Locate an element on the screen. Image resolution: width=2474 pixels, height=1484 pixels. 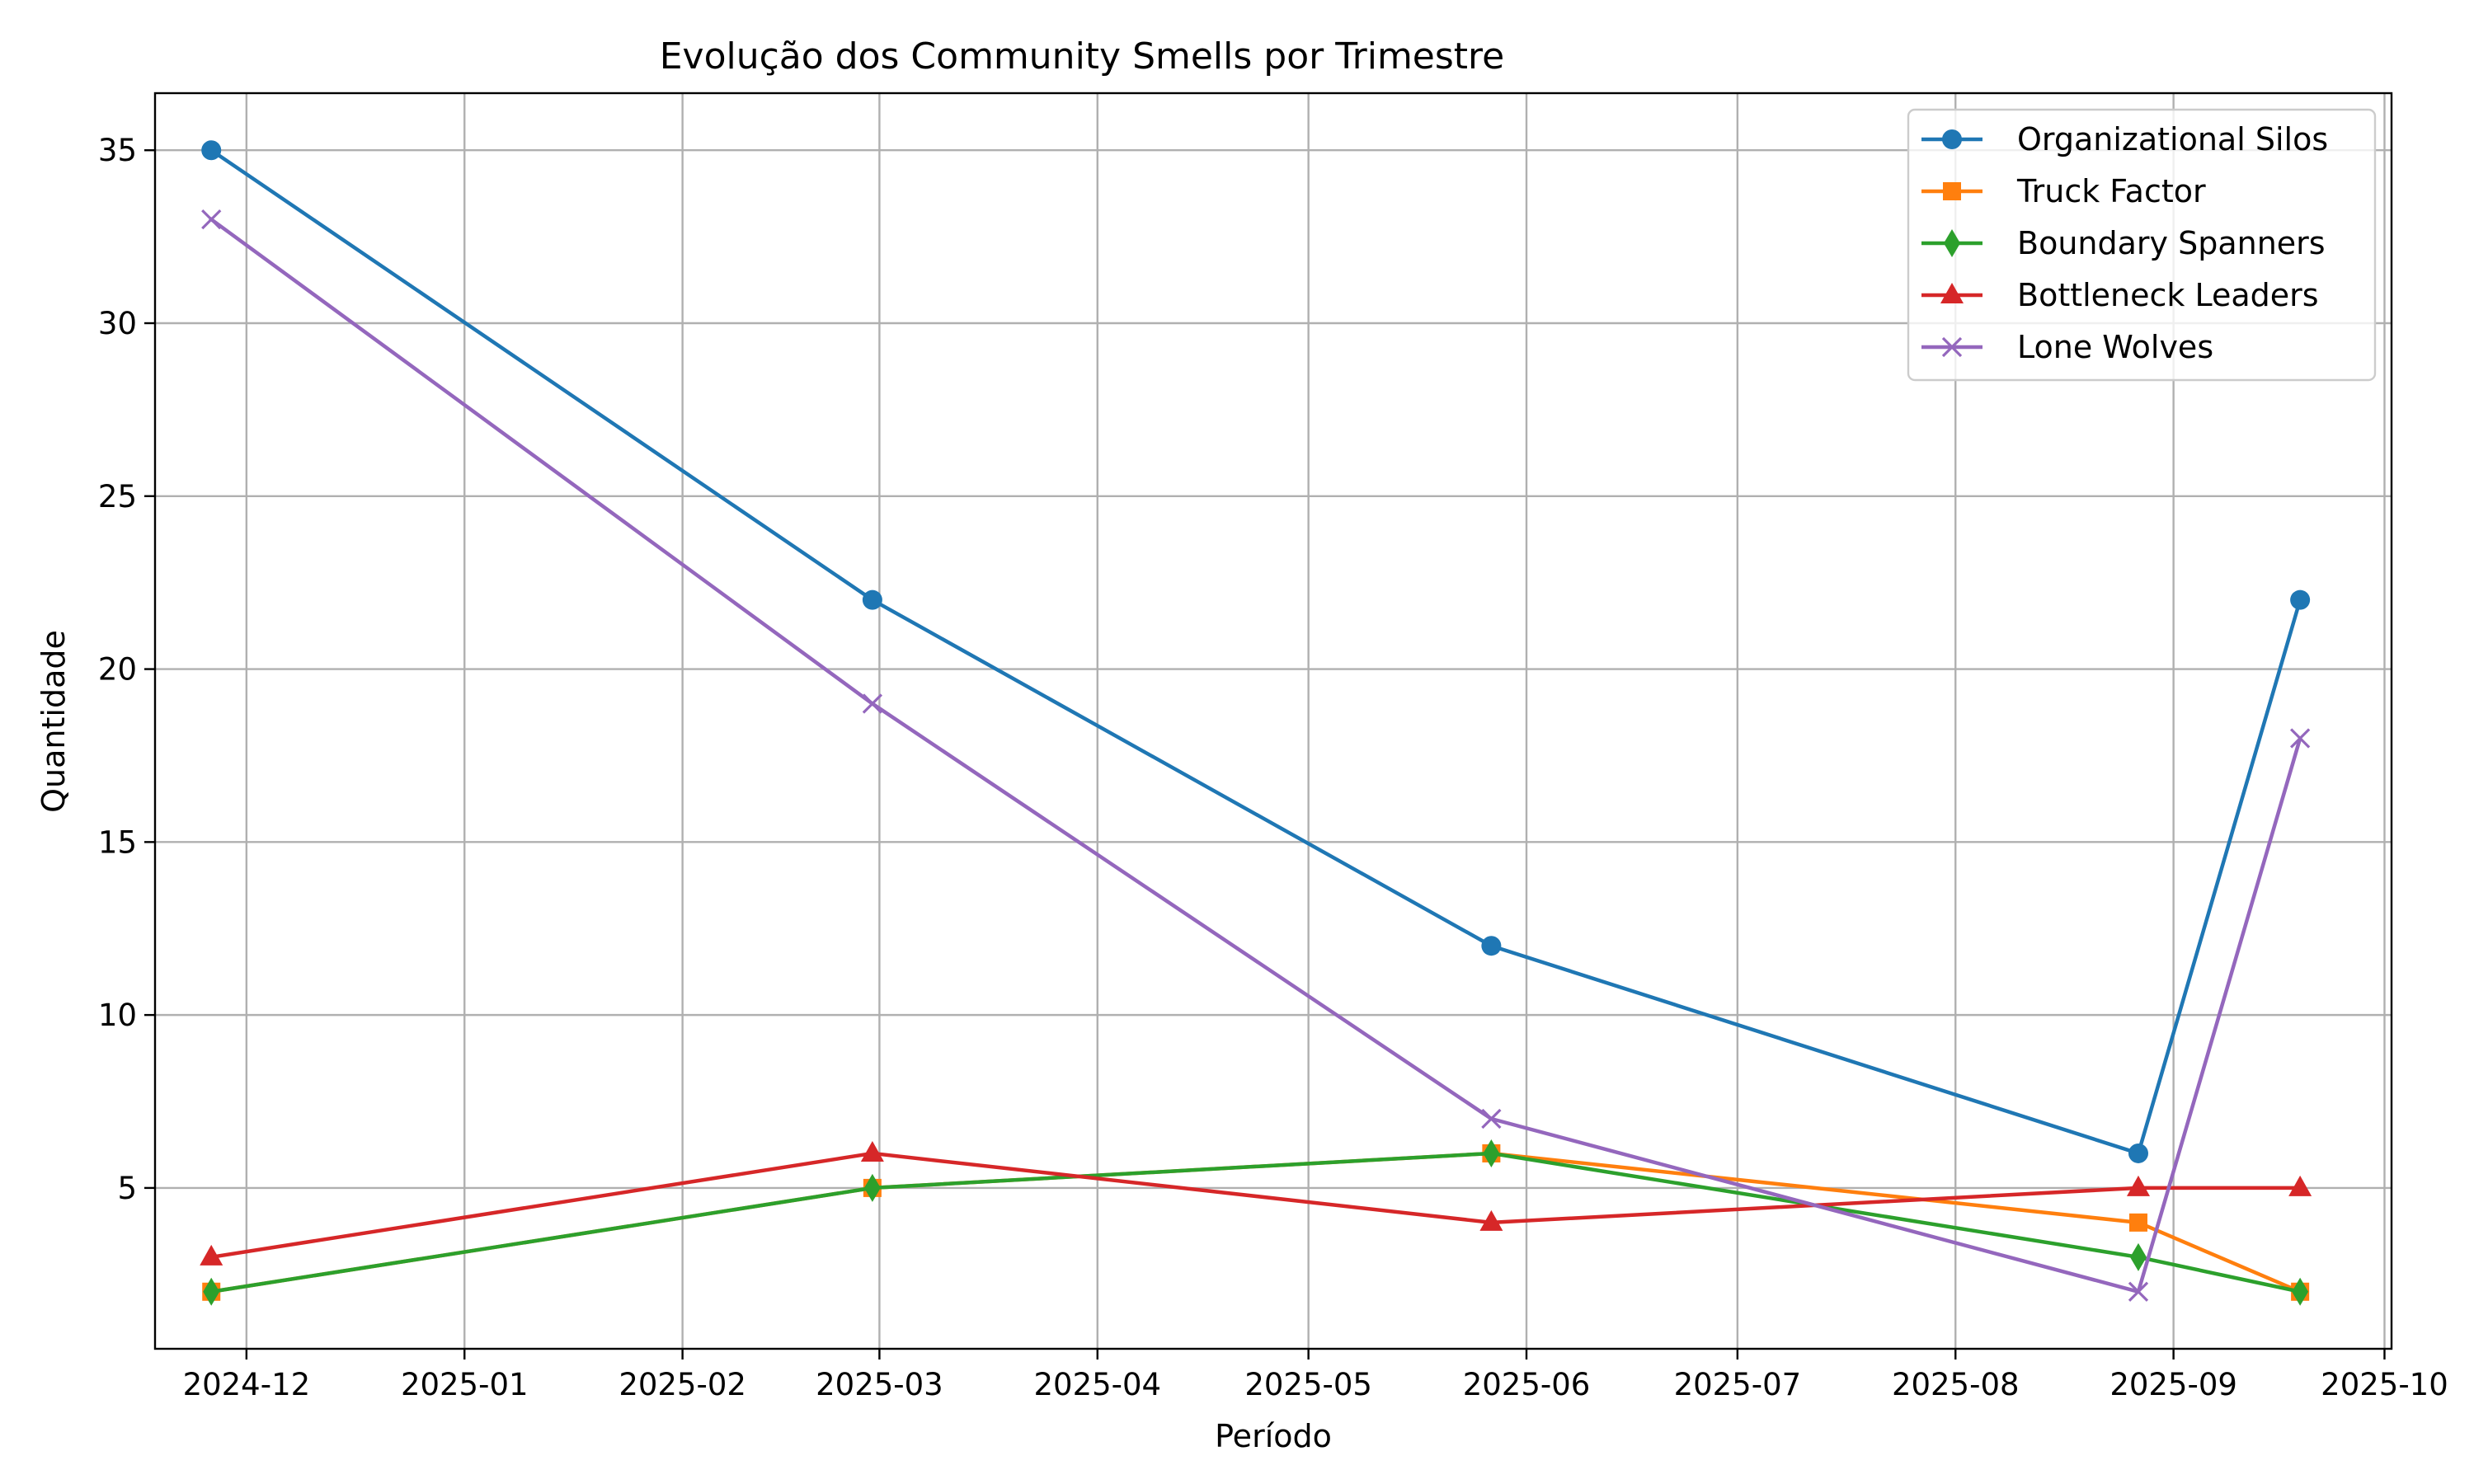
legend-item: Boundary Spanners is located at coordinates (2123, 243).